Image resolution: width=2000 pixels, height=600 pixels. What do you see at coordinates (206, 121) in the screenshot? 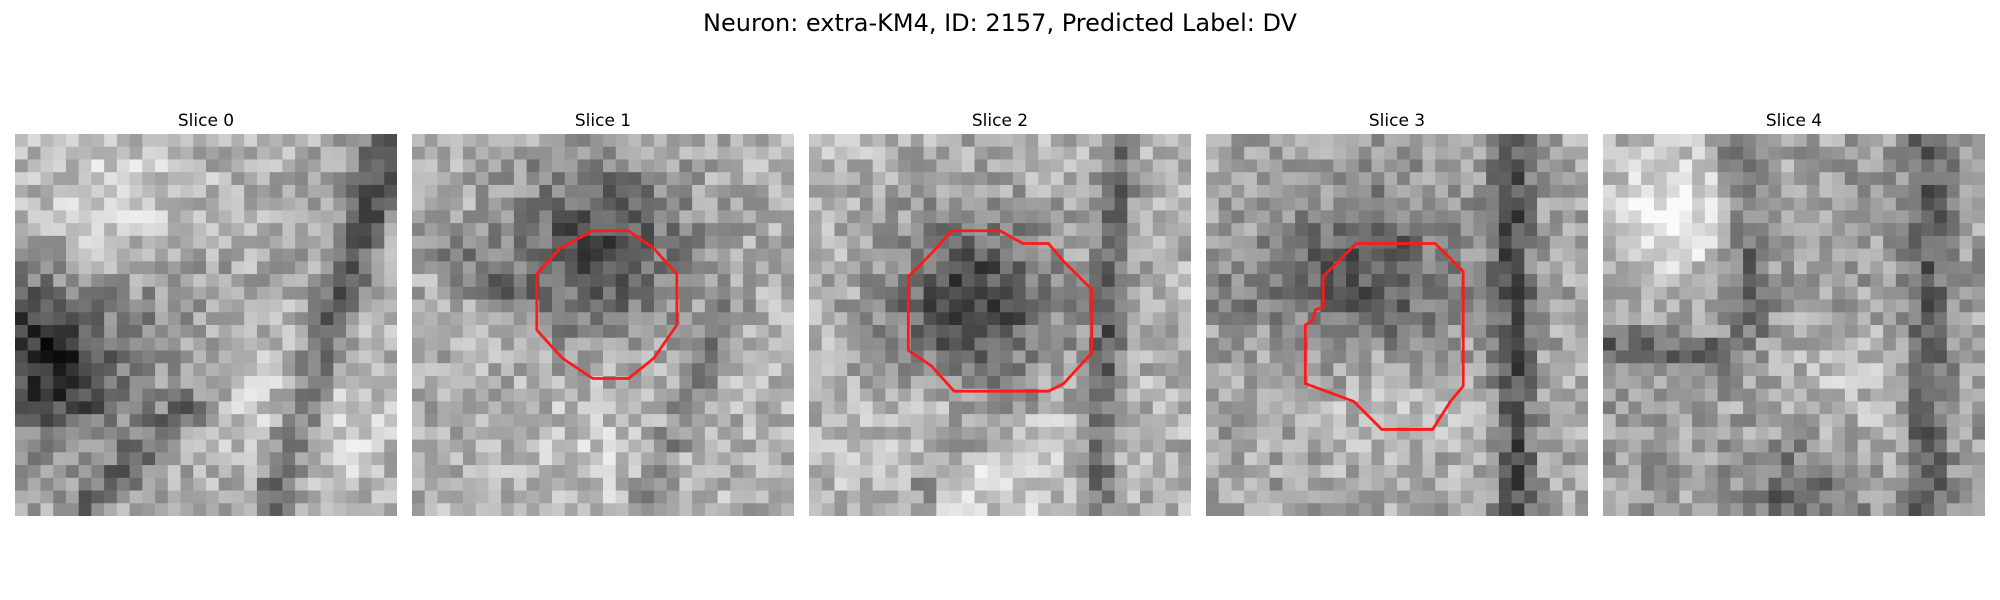
I see `panel-title: Slice 0` at bounding box center [206, 121].